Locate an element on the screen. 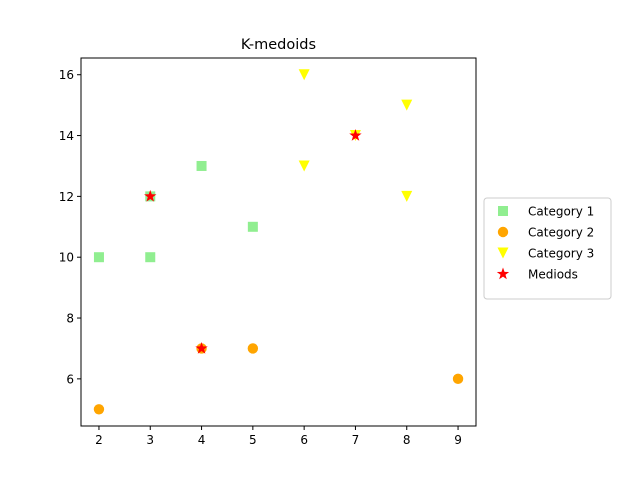 The height and width of the screenshot is (480, 640). x-tick-label: 3 is located at coordinates (150, 440).